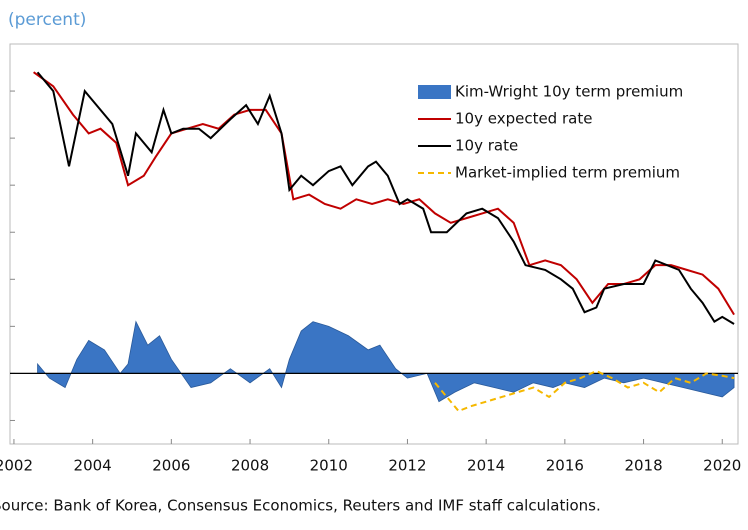 Image resolution: width=748 pixels, height=530 pixels. I want to click on series-line, so click(584, 391).